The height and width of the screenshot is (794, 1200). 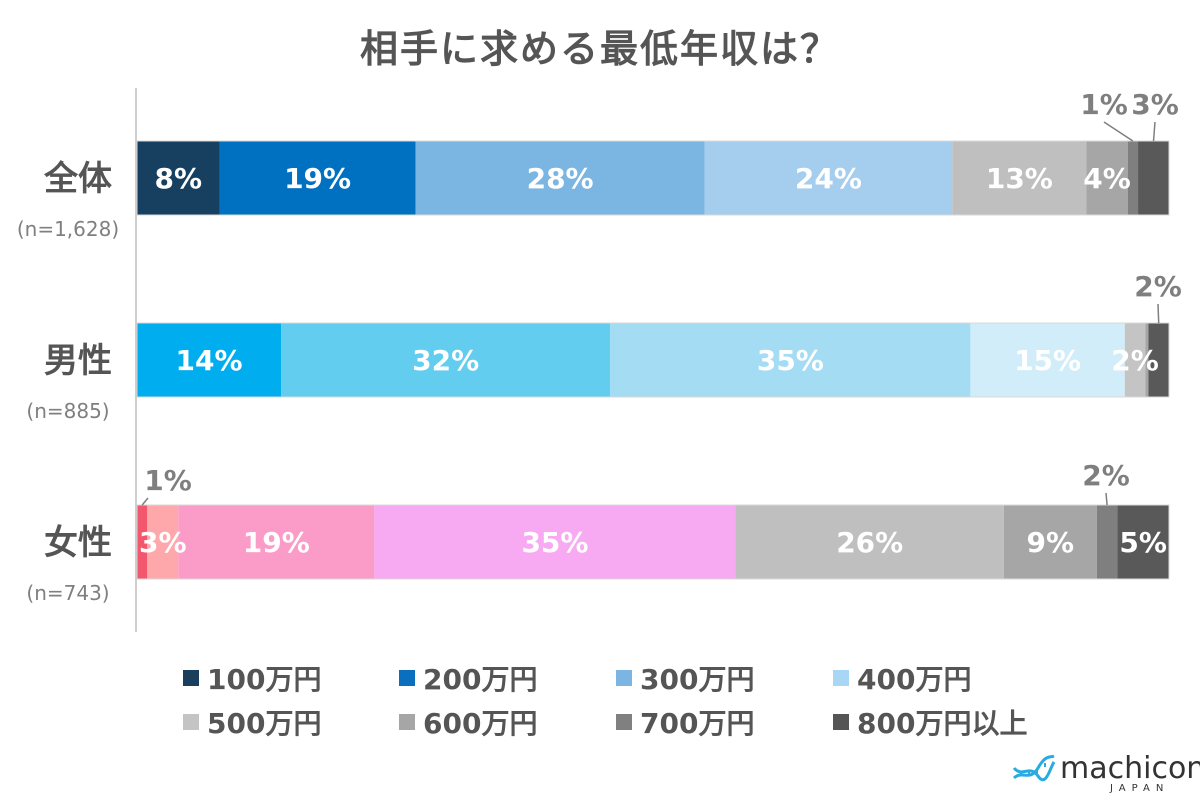 I want to click on legend-label: 600万円, so click(x=480, y=723).